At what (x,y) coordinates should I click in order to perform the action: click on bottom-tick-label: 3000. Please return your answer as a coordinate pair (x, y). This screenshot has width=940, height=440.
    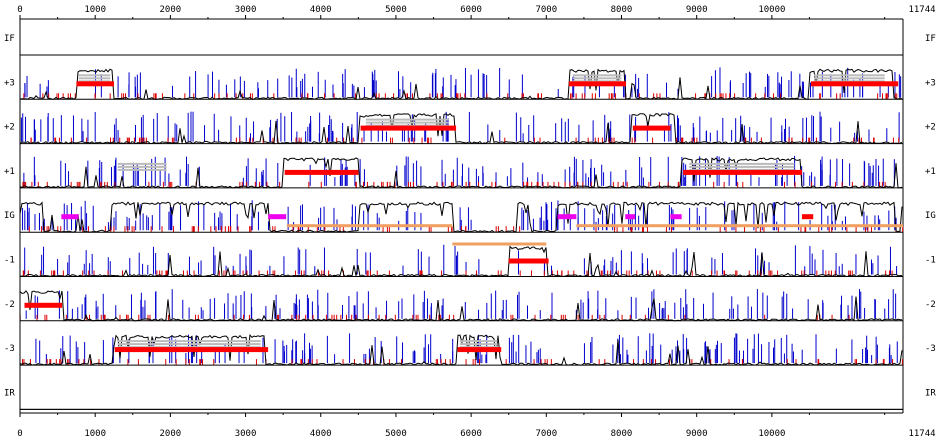
    Looking at the image, I should click on (246, 434).